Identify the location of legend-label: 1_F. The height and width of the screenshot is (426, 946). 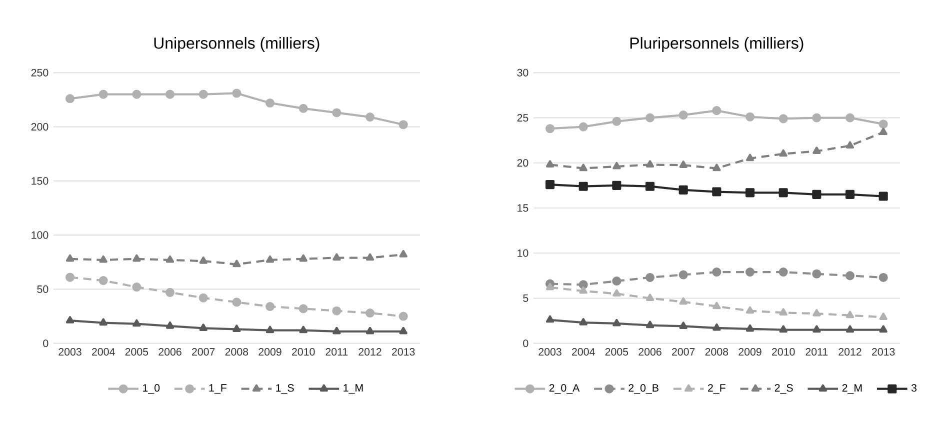
(217, 389).